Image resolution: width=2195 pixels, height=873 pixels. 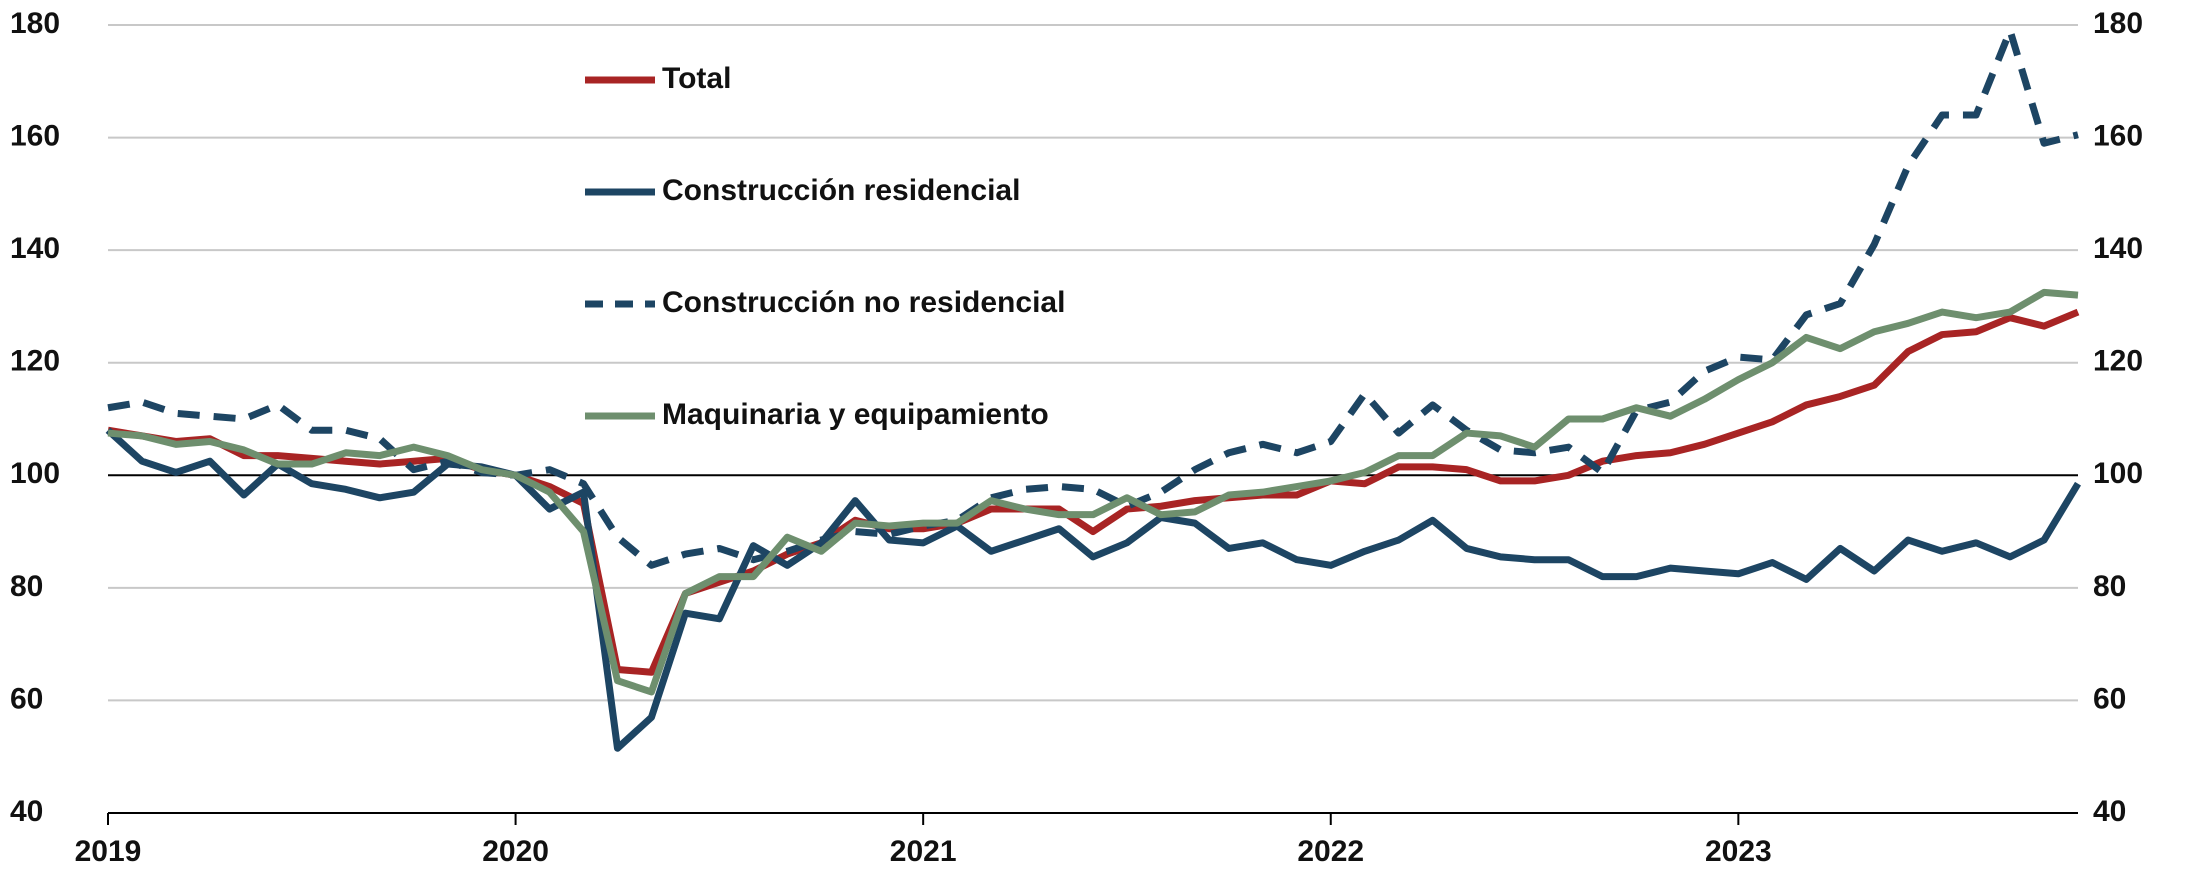 What do you see at coordinates (2118, 473) in the screenshot?
I see `y2-tick-label: 100` at bounding box center [2118, 473].